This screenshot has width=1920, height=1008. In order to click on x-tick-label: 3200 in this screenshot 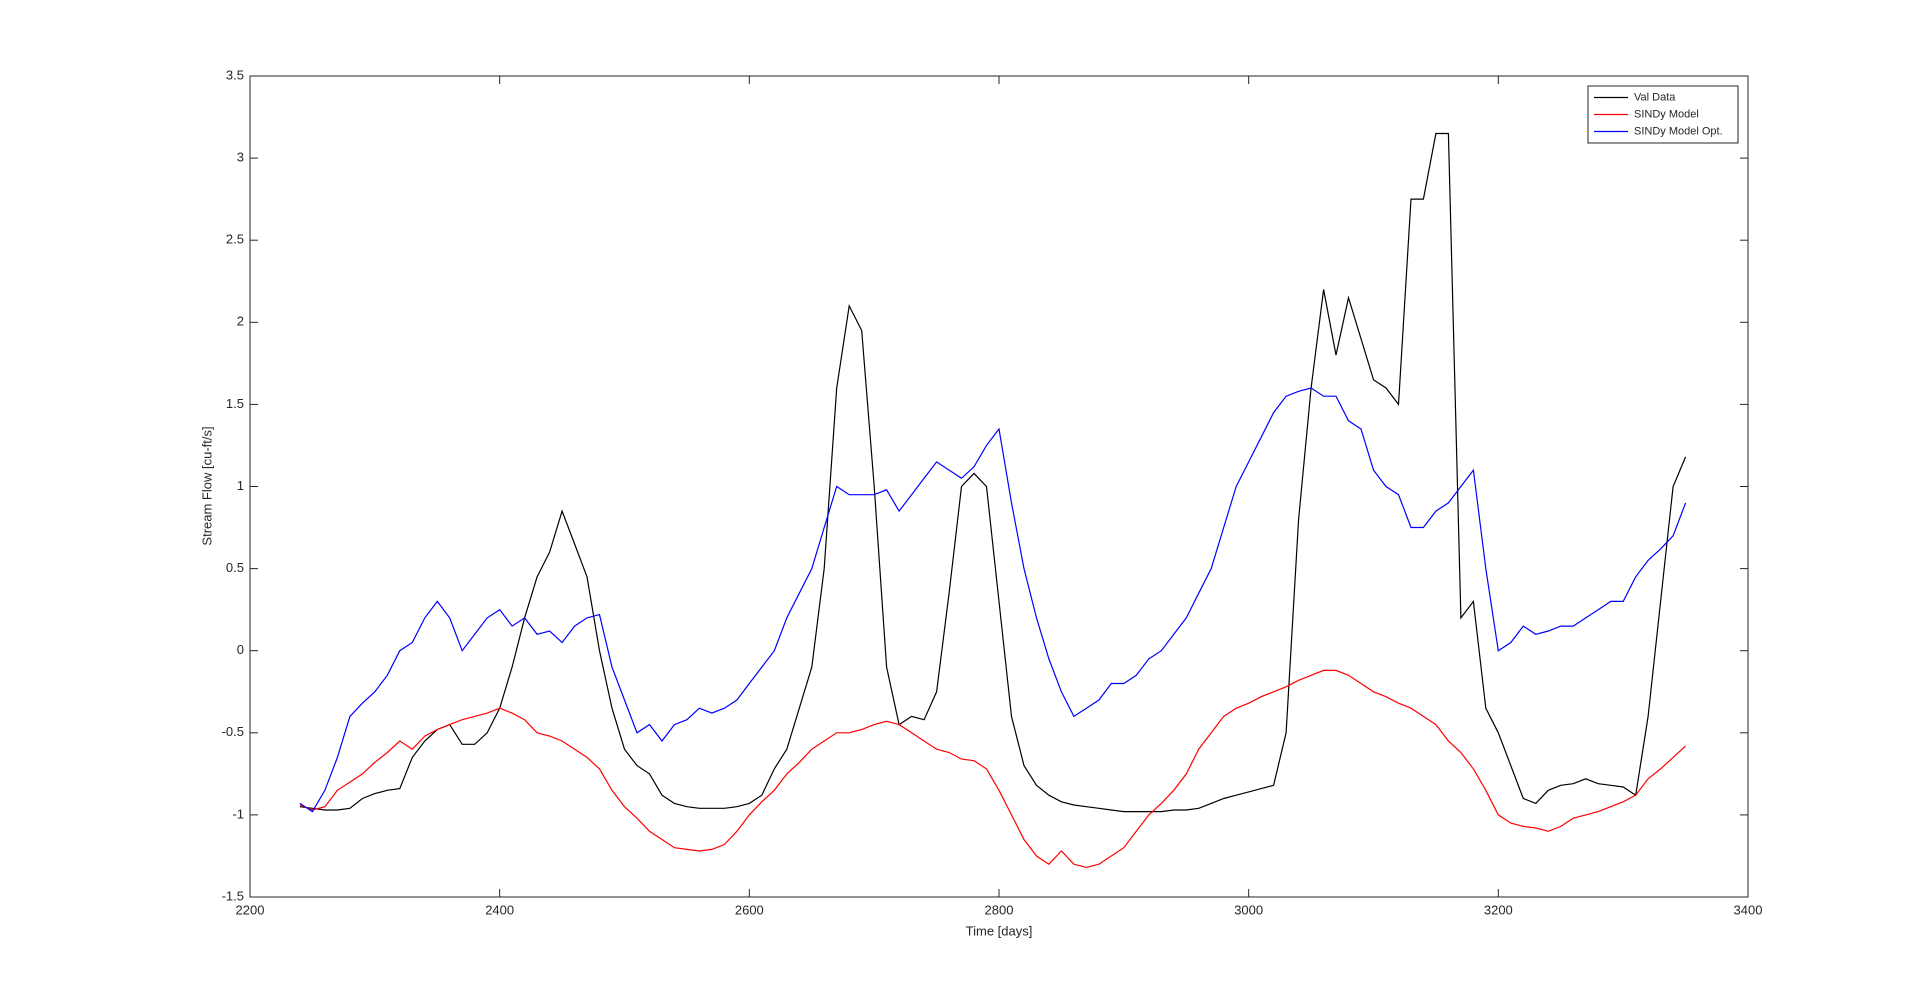, I will do `click(1498, 909)`.